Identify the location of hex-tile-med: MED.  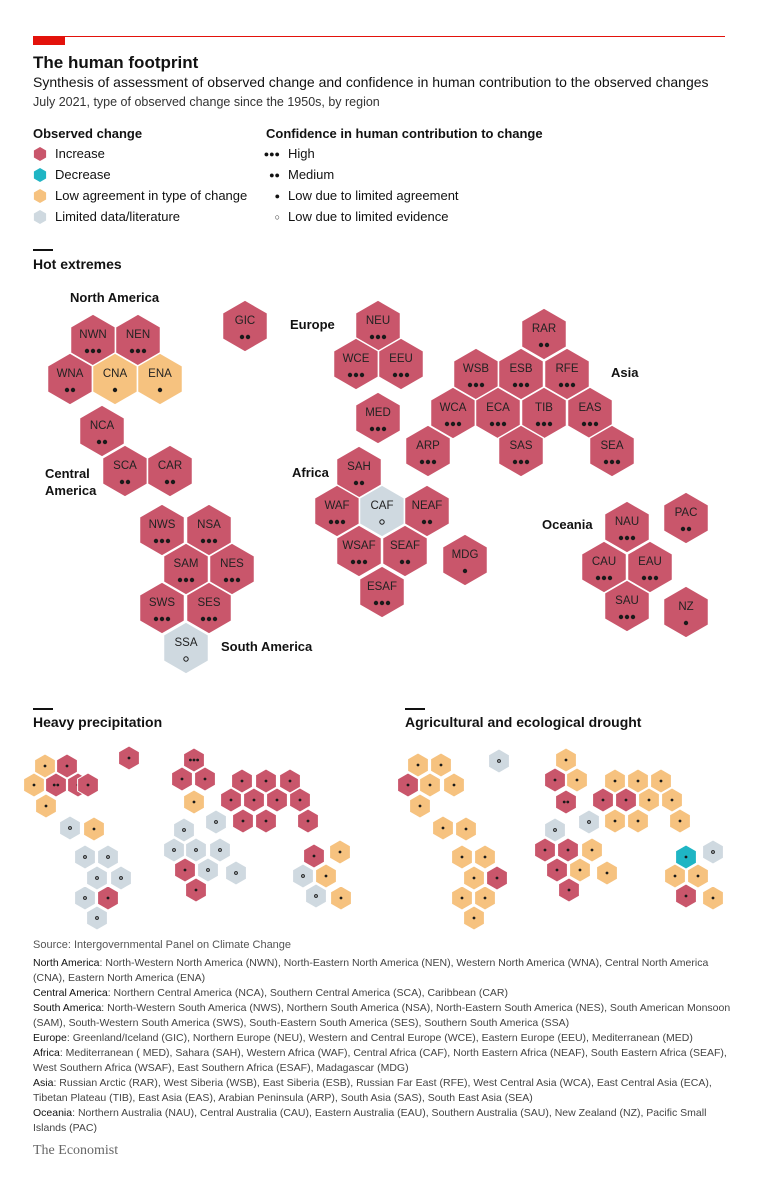
(378, 418).